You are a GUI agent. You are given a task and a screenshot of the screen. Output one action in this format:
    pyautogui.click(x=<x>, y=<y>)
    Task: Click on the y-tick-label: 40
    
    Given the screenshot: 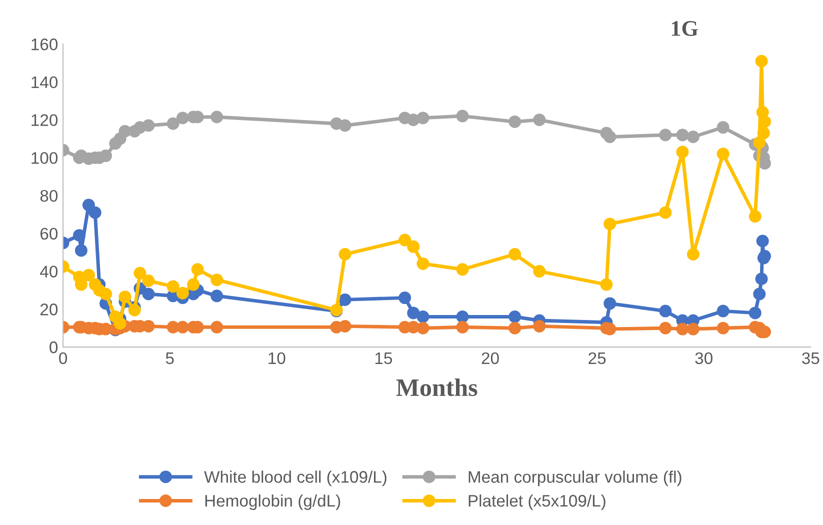 What is the action you would take?
    pyautogui.click(x=49, y=272)
    